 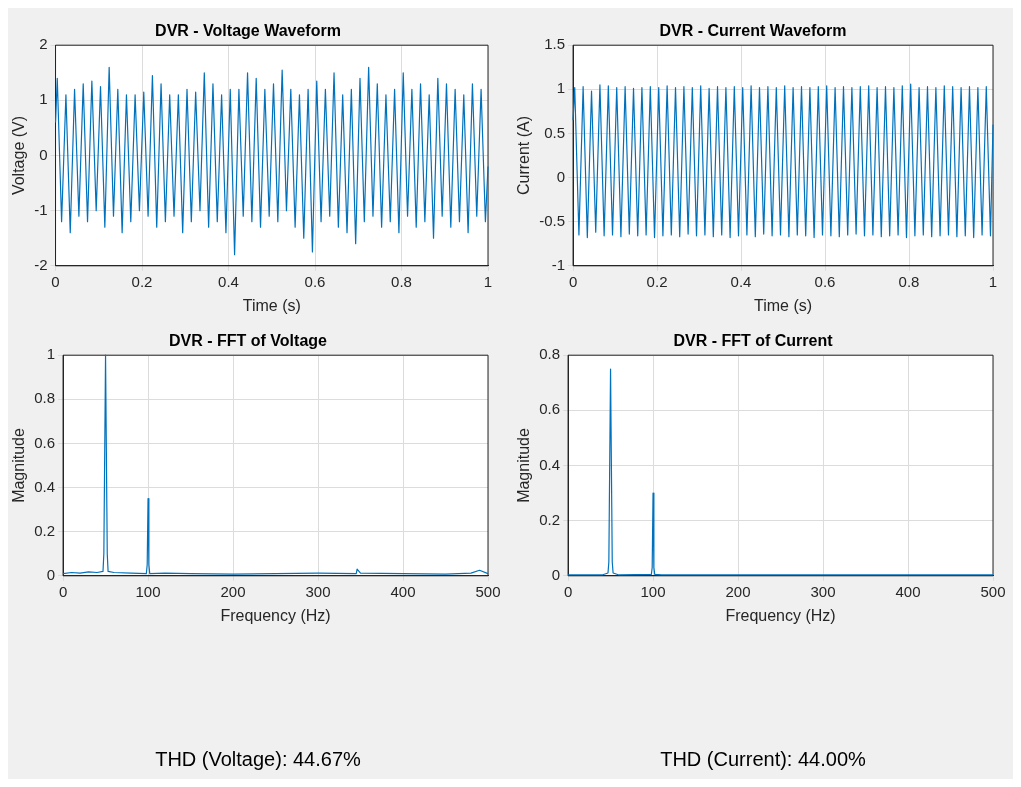 I want to click on y-tick-label: -0.5, so click(x=552, y=220).